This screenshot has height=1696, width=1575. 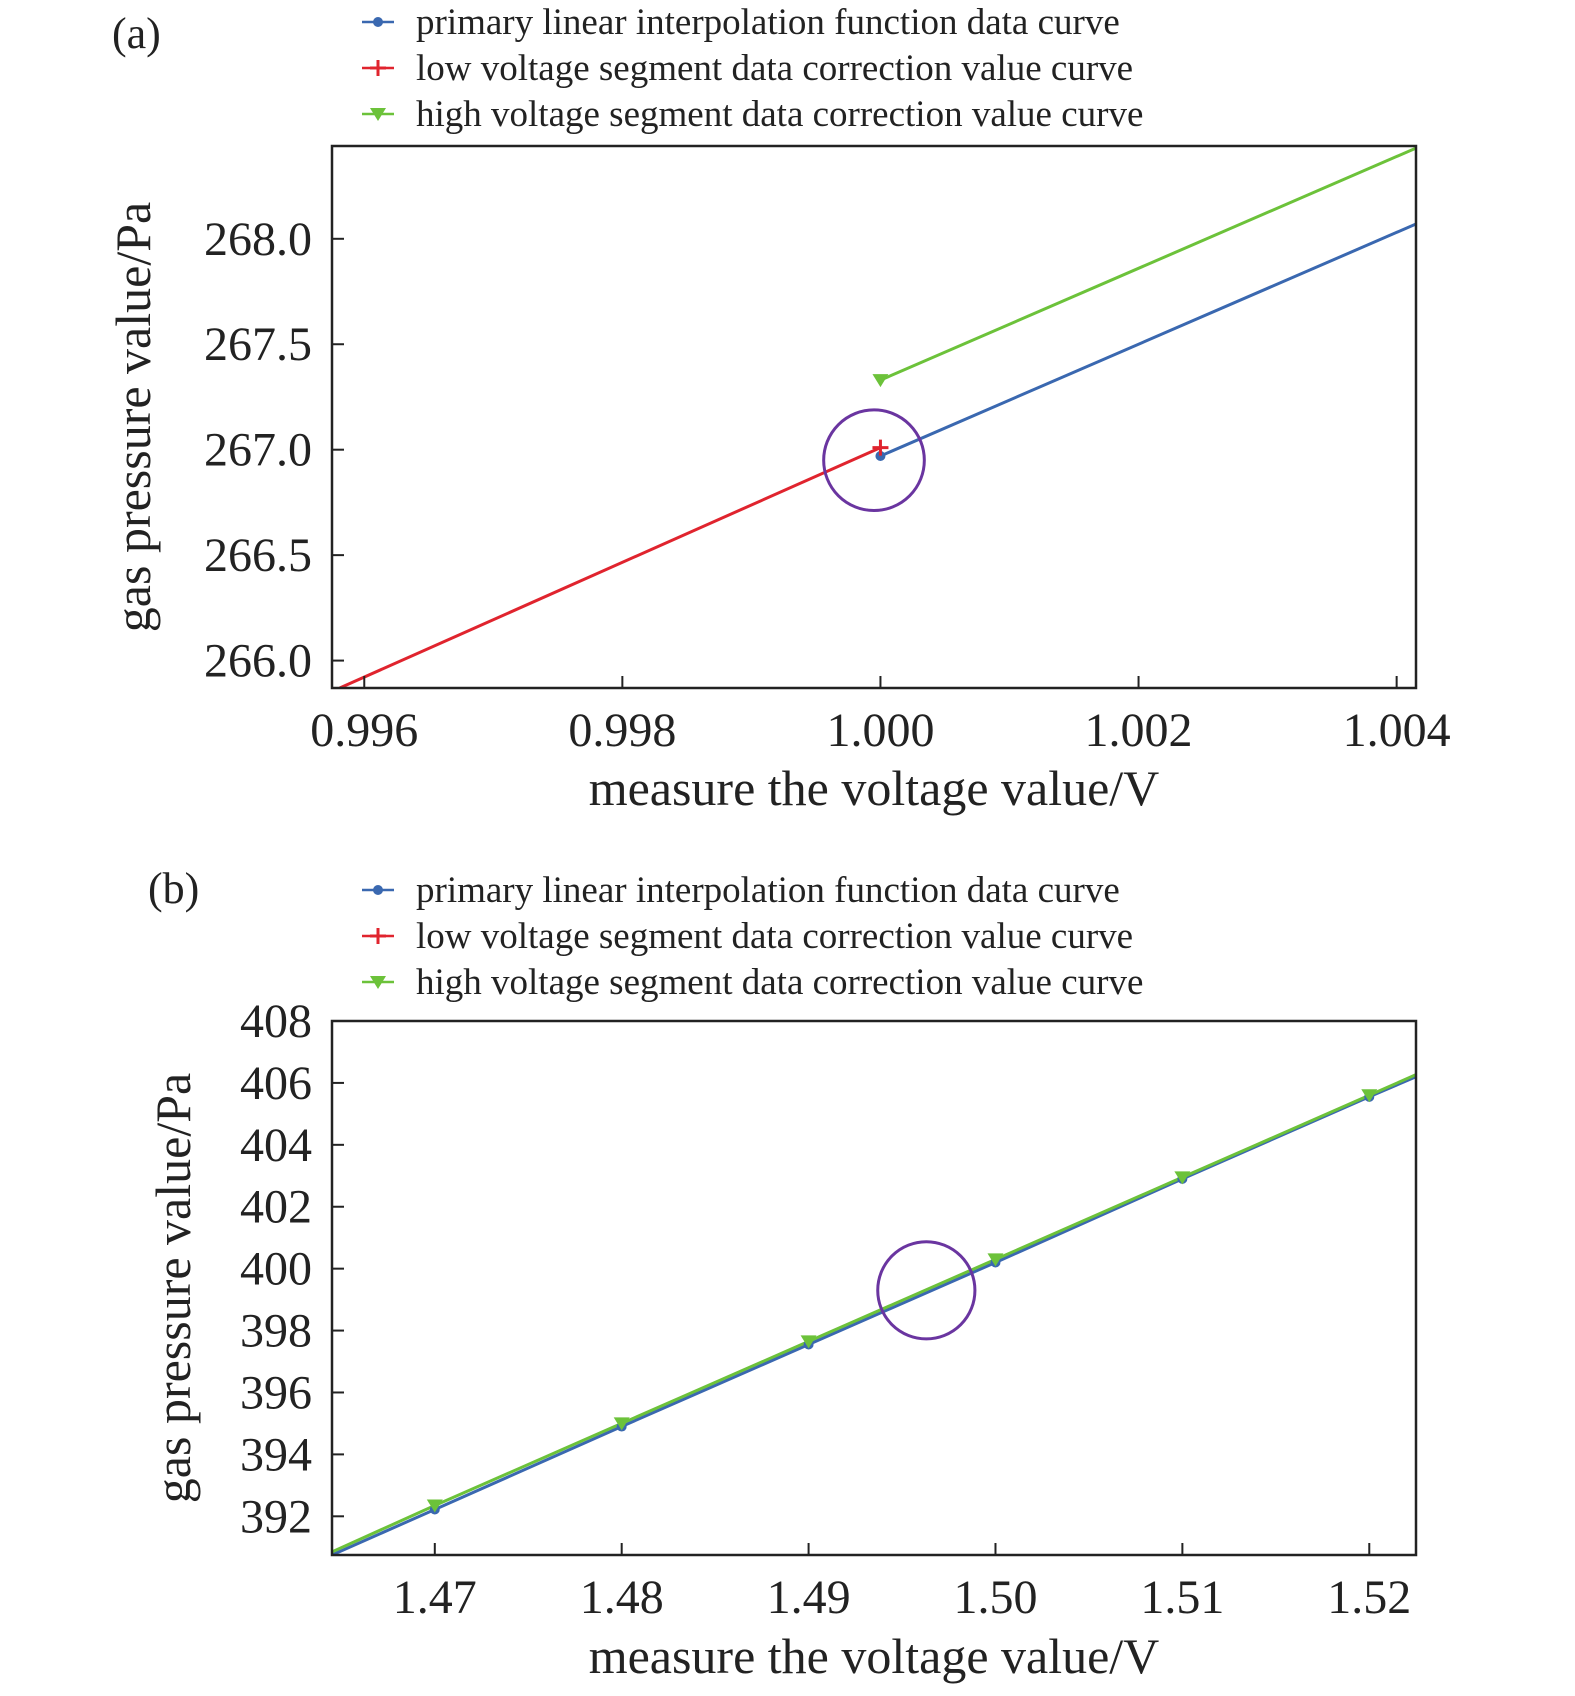 What do you see at coordinates (276, 1269) in the screenshot?
I see `y-tick-label: 400` at bounding box center [276, 1269].